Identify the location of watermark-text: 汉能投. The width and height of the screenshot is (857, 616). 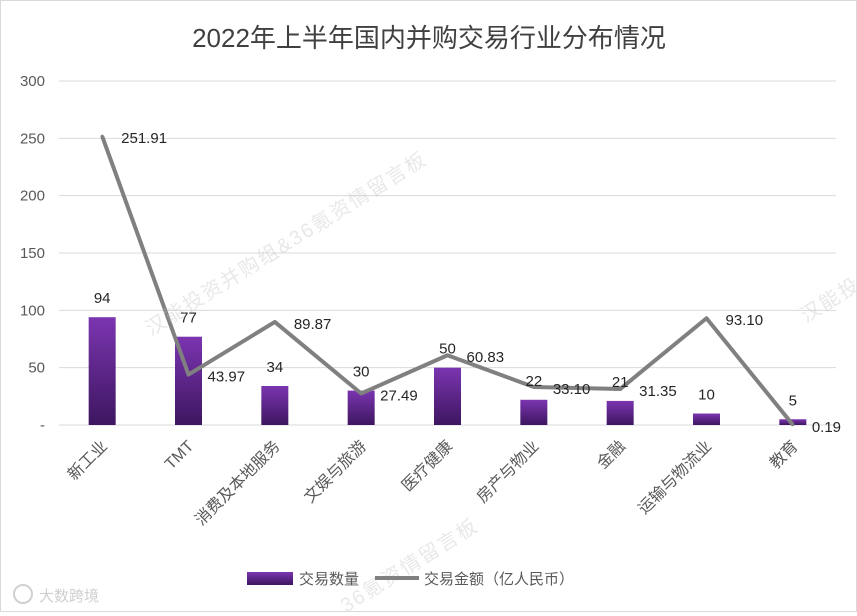
(826, 300).